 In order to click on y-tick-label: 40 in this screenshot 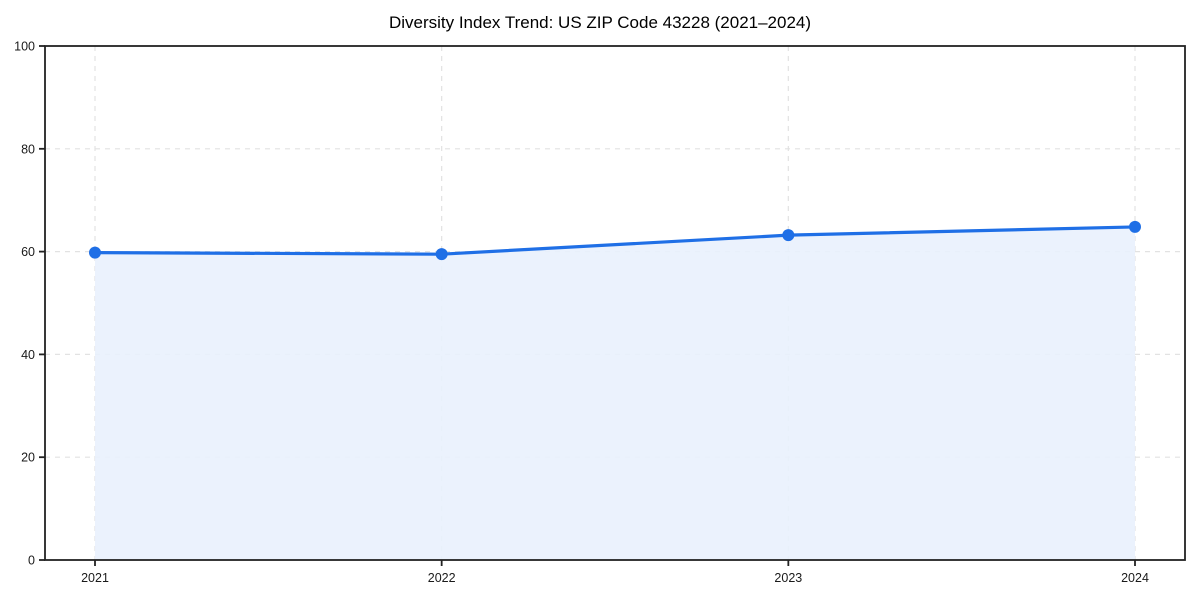, I will do `click(28, 355)`.